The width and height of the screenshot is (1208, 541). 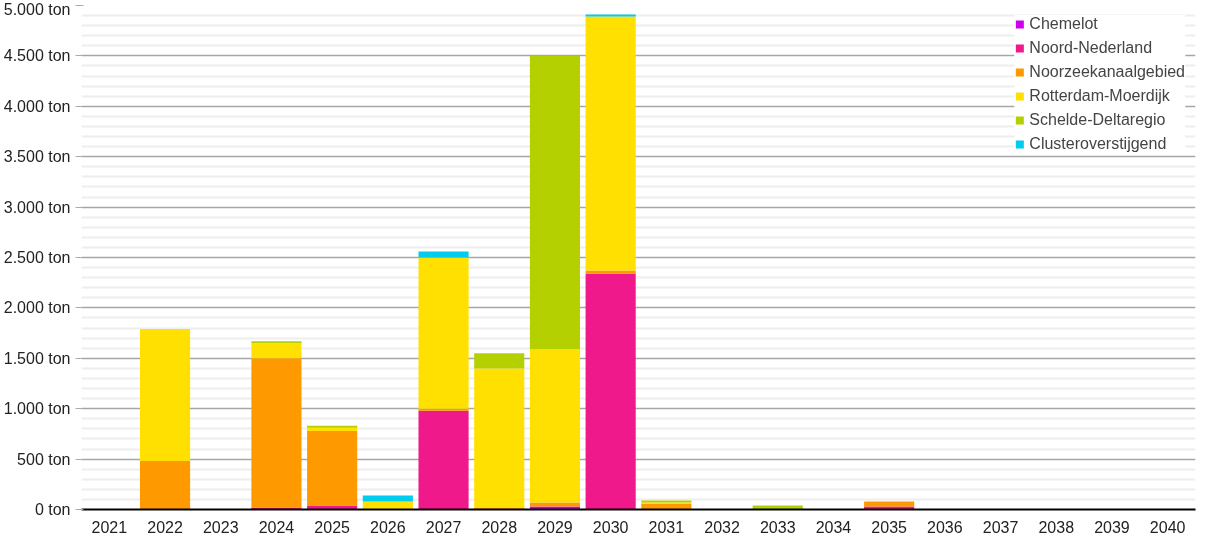 I want to click on x-tick-label: 2023, so click(x=220, y=527).